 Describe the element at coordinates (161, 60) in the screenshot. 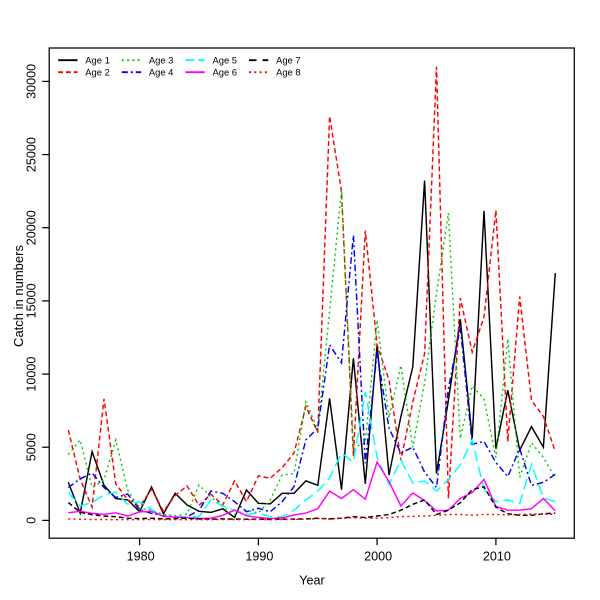

I see `svg-text: Age 3` at that location.